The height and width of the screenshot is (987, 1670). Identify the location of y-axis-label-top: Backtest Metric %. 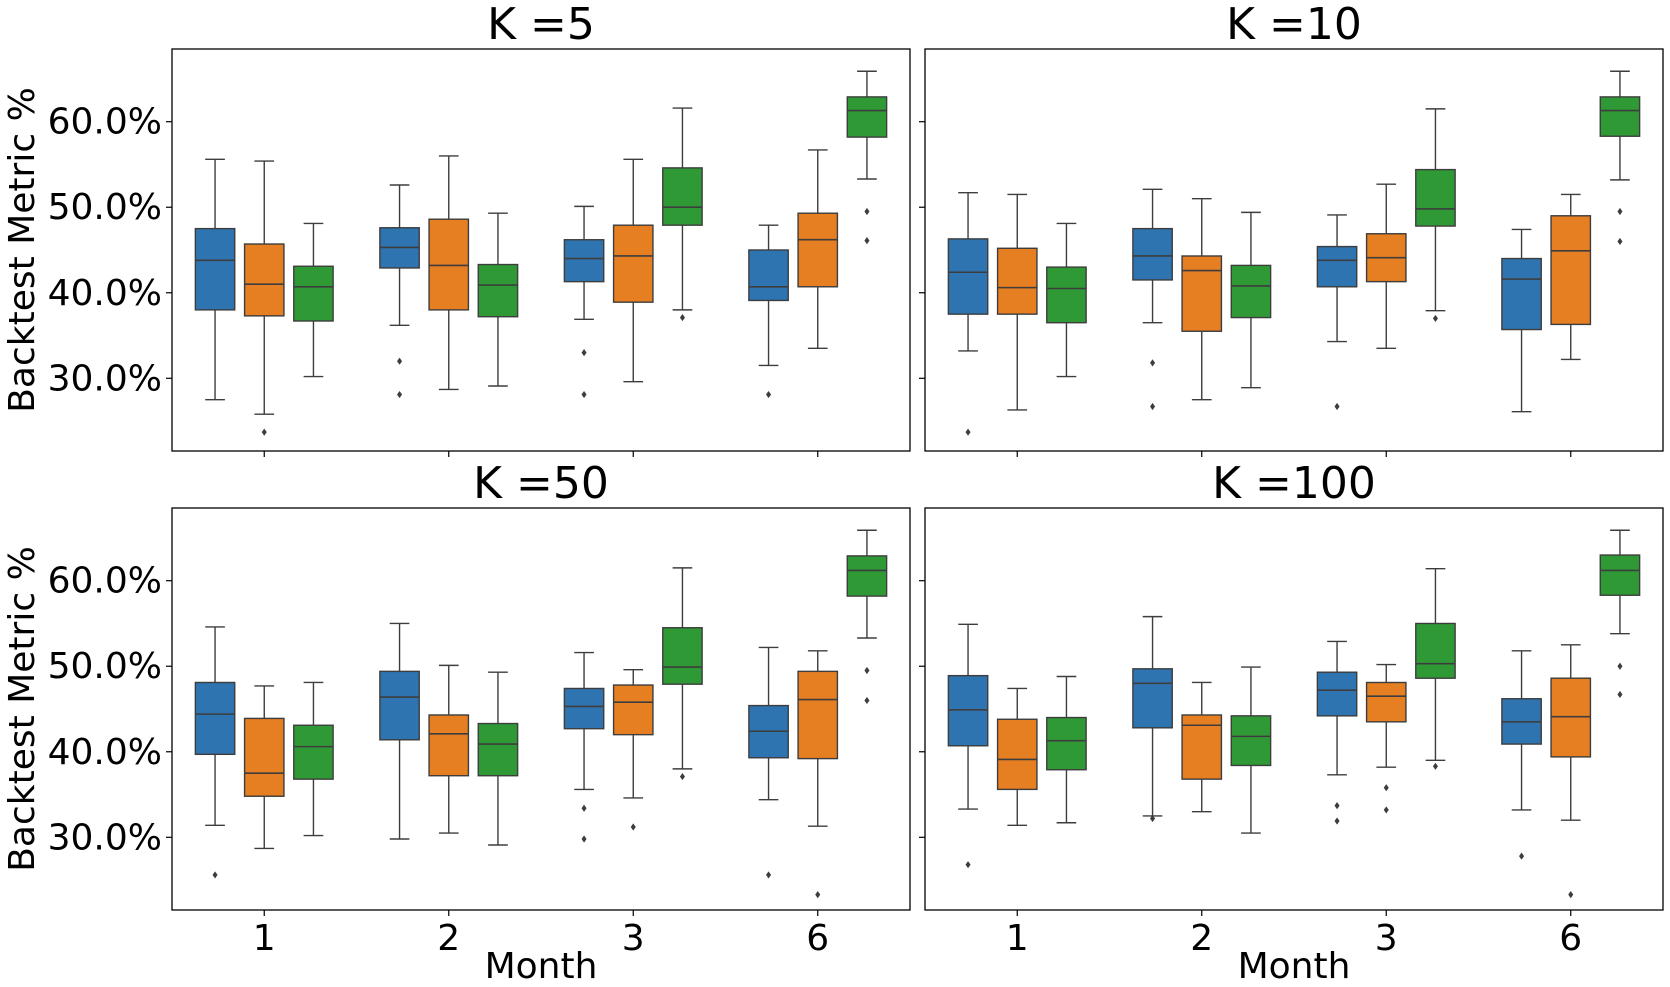
(22, 250).